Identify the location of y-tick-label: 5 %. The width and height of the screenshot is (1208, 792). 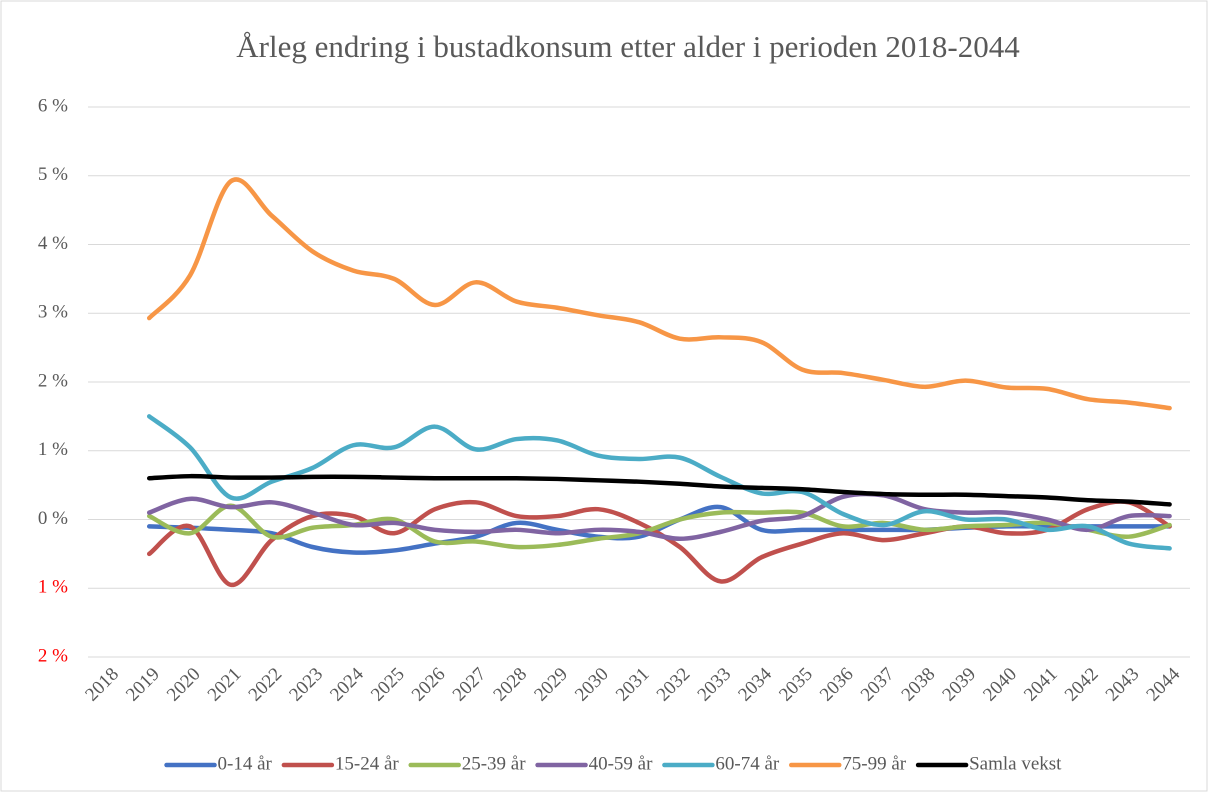
(53, 174).